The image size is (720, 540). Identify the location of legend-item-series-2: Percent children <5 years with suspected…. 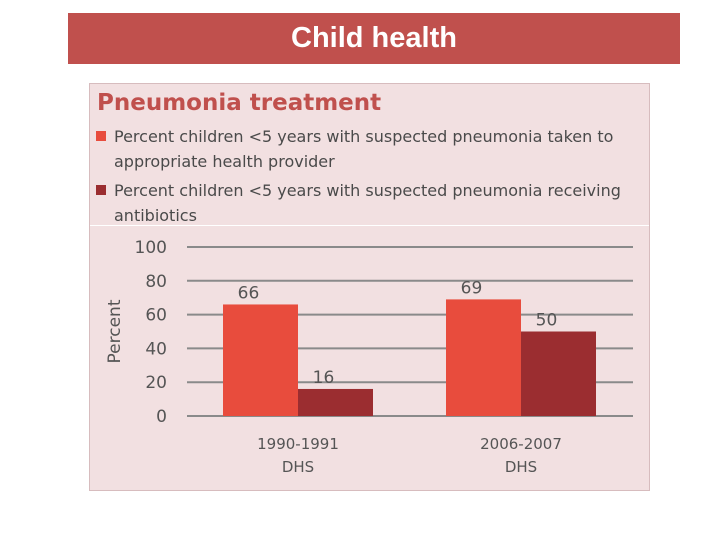
(370, 203).